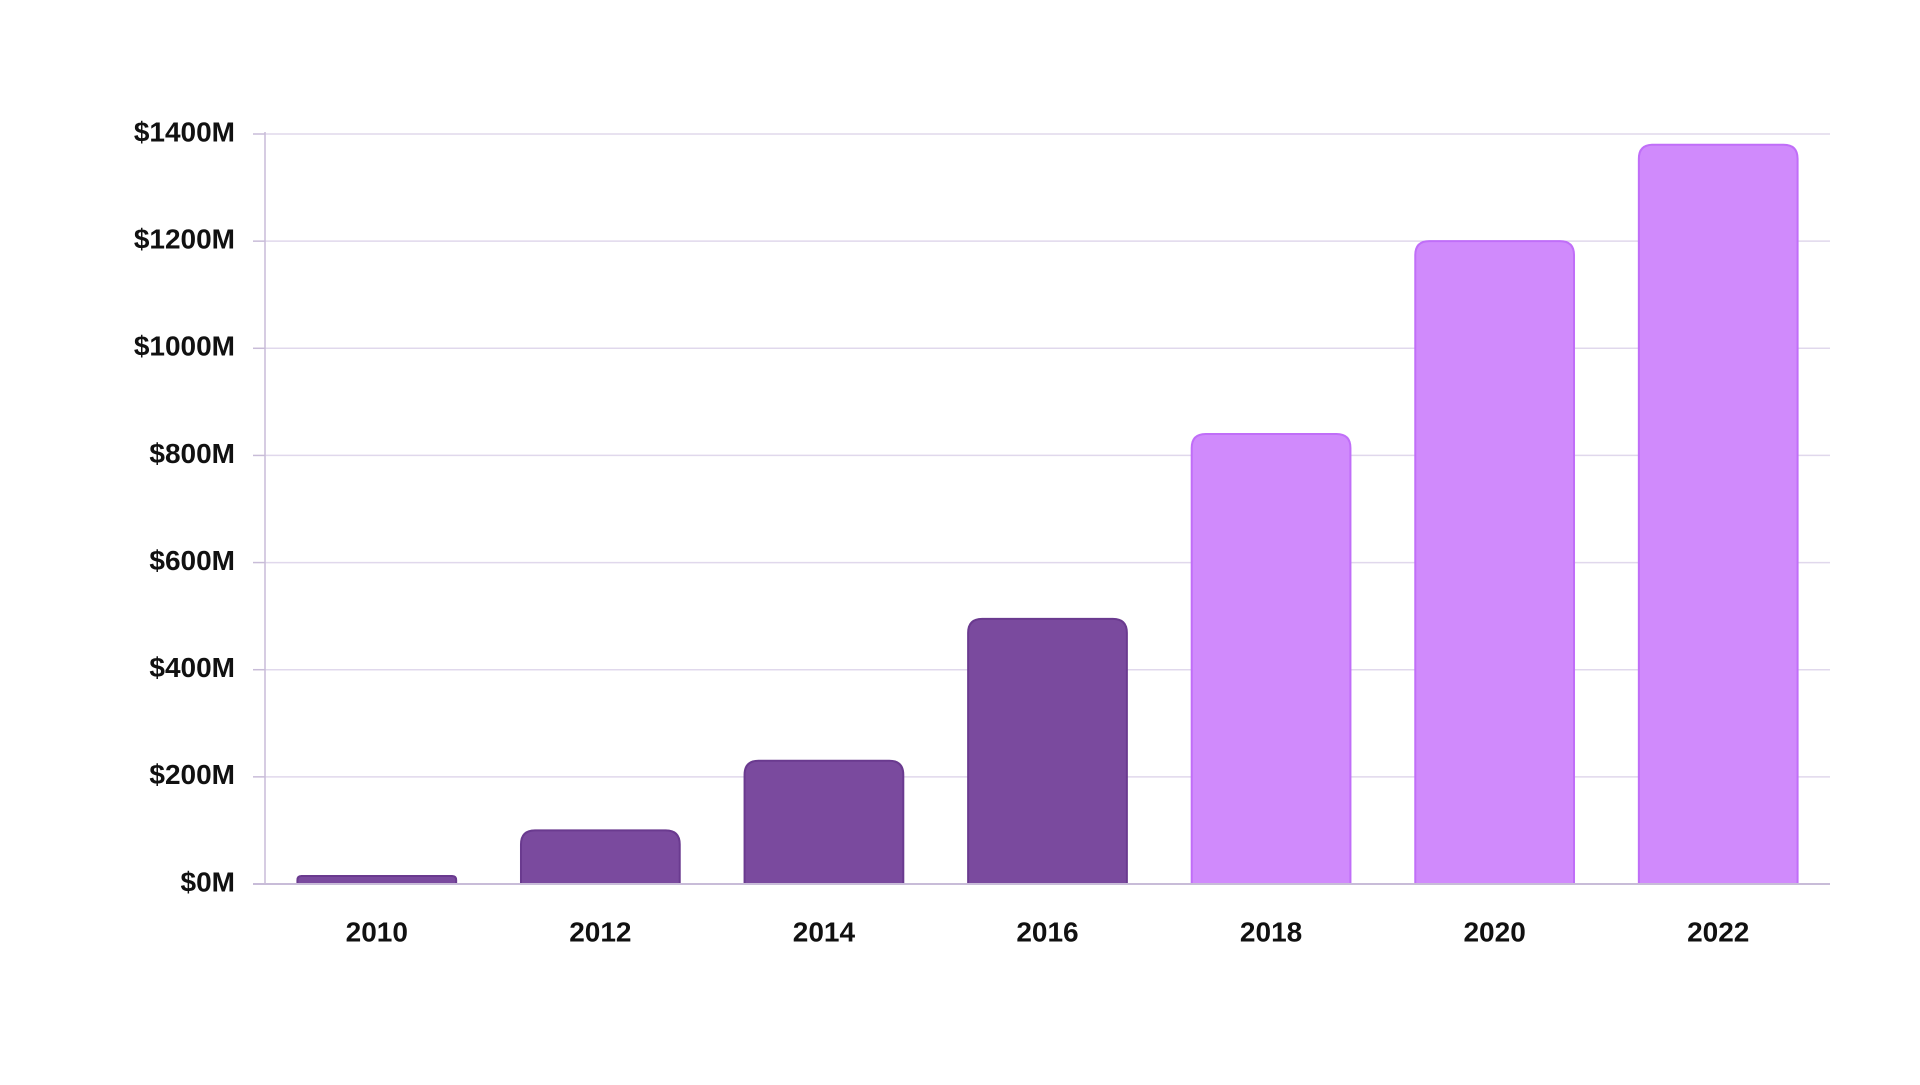  Describe the element at coordinates (208, 881) in the screenshot. I see `y-tick-label: $0M` at that location.